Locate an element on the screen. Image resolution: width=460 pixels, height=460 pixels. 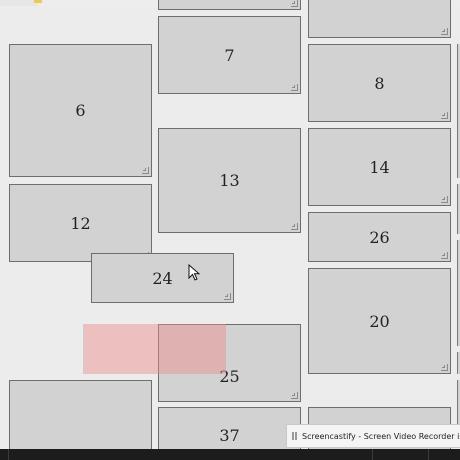
tile-number: 20 is located at coordinates (379, 321).